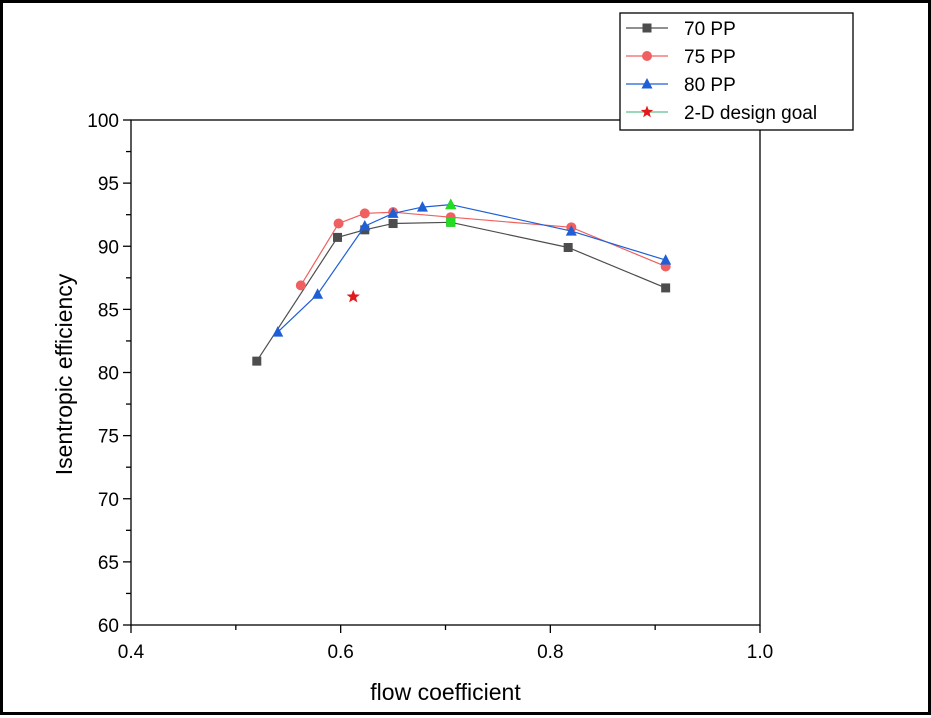 The height and width of the screenshot is (718, 931). What do you see at coordinates (64, 374) in the screenshot?
I see `y-axis-title: Isentropic efficiency` at bounding box center [64, 374].